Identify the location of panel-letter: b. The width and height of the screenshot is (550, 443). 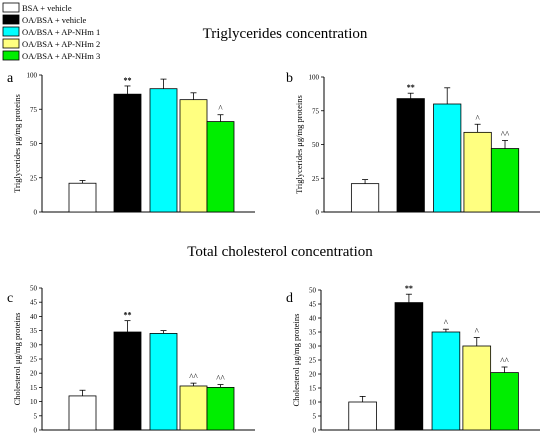
(289, 78).